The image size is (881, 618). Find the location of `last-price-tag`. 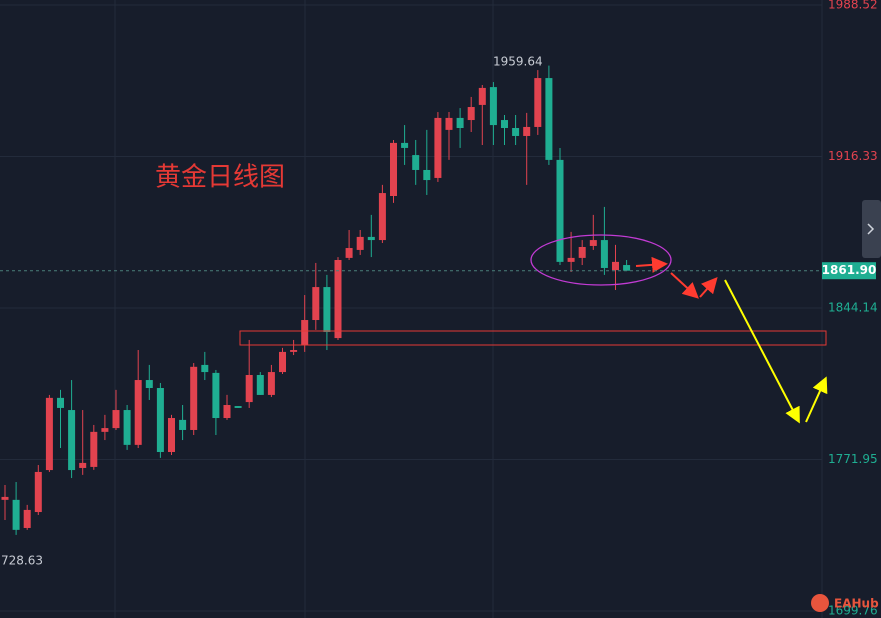

last-price-tag is located at coordinates (849, 271).